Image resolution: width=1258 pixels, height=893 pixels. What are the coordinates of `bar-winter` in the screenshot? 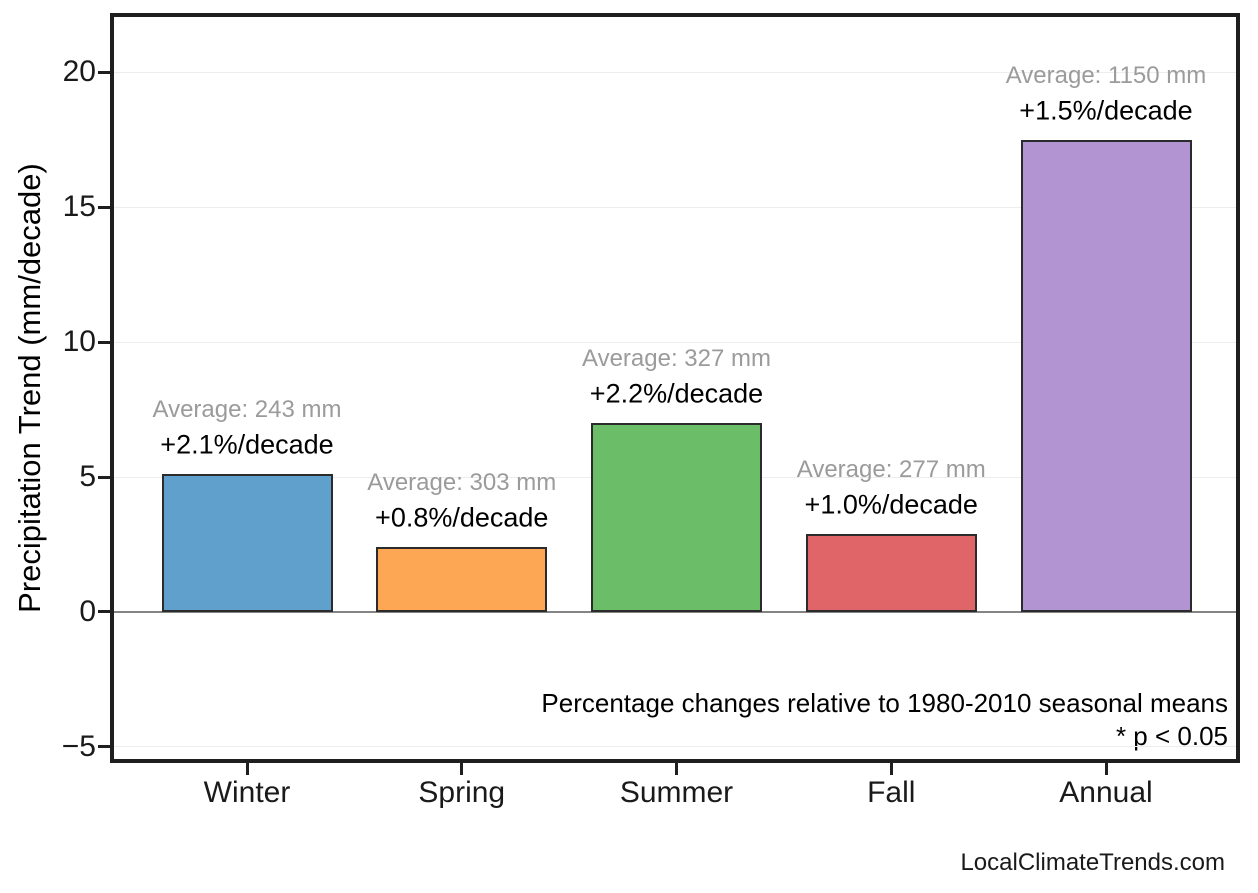 It's located at (247, 543).